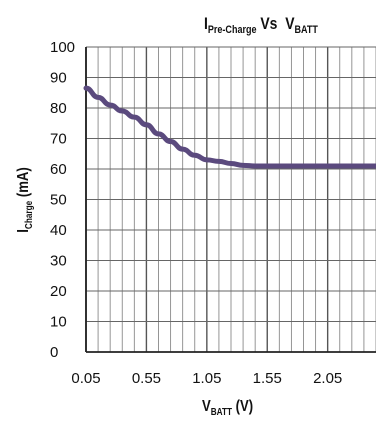 Image resolution: width=376 pixels, height=427 pixels. I want to click on y-tick-label: 10, so click(58, 322).